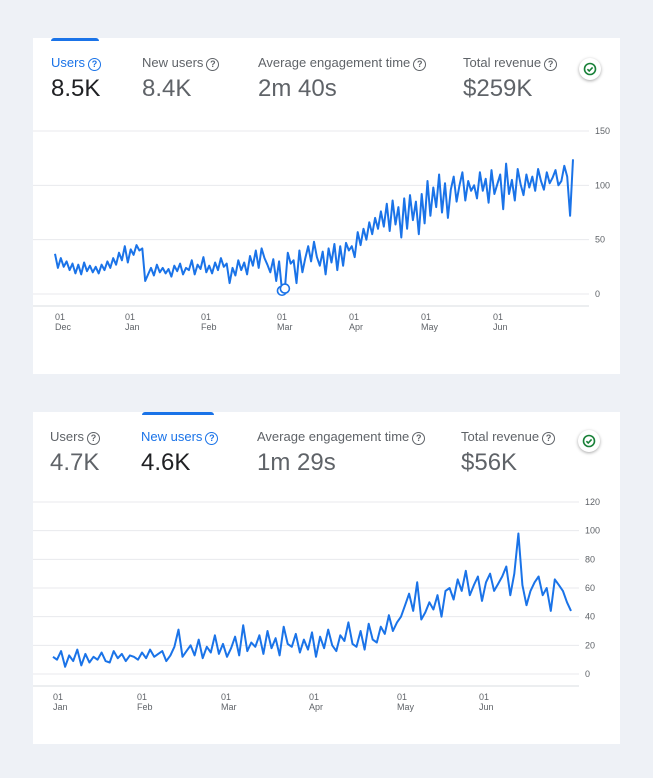  What do you see at coordinates (590, 617) in the screenshot?
I see `y-tick-label: 40` at bounding box center [590, 617].